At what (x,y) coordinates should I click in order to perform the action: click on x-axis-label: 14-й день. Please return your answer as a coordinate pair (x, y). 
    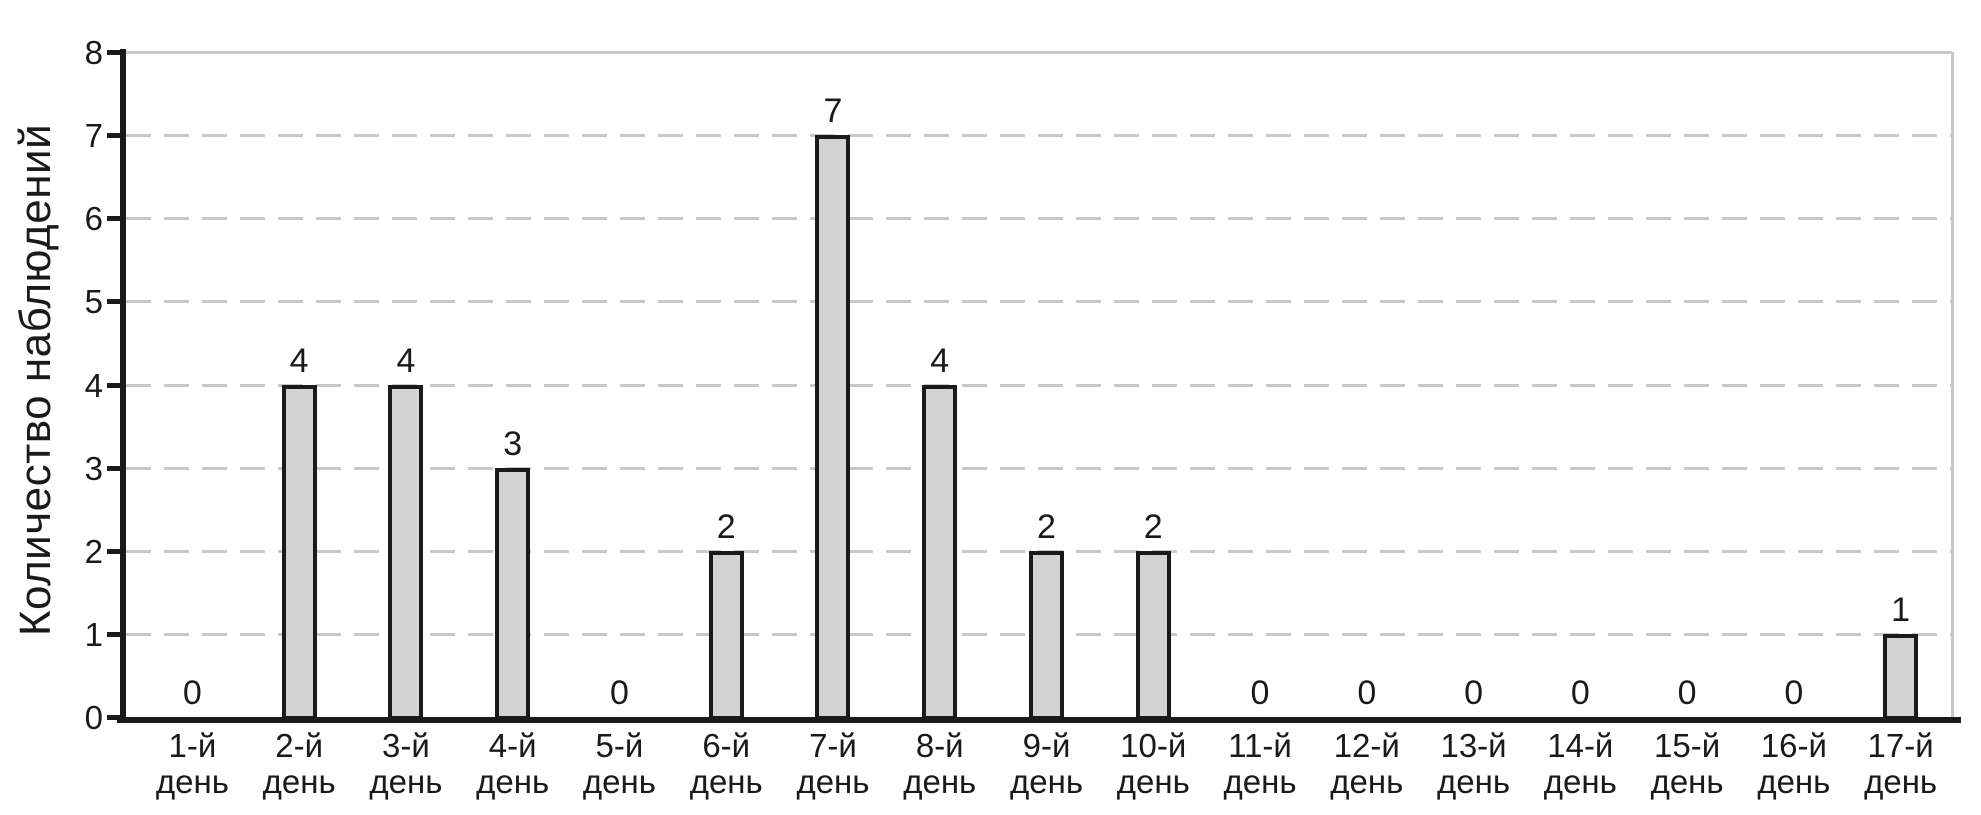
    Looking at the image, I should click on (1580, 763).